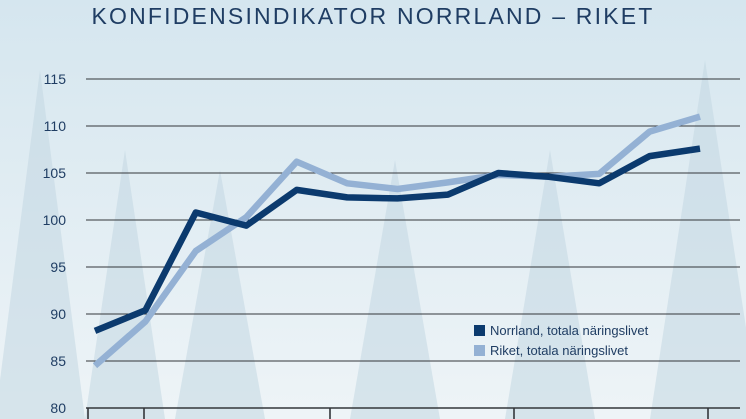  Describe the element at coordinates (372, 16) in the screenshot. I see `chart-title: KONFIDENSINDIKATOR NORRLAND – RIKET` at that location.